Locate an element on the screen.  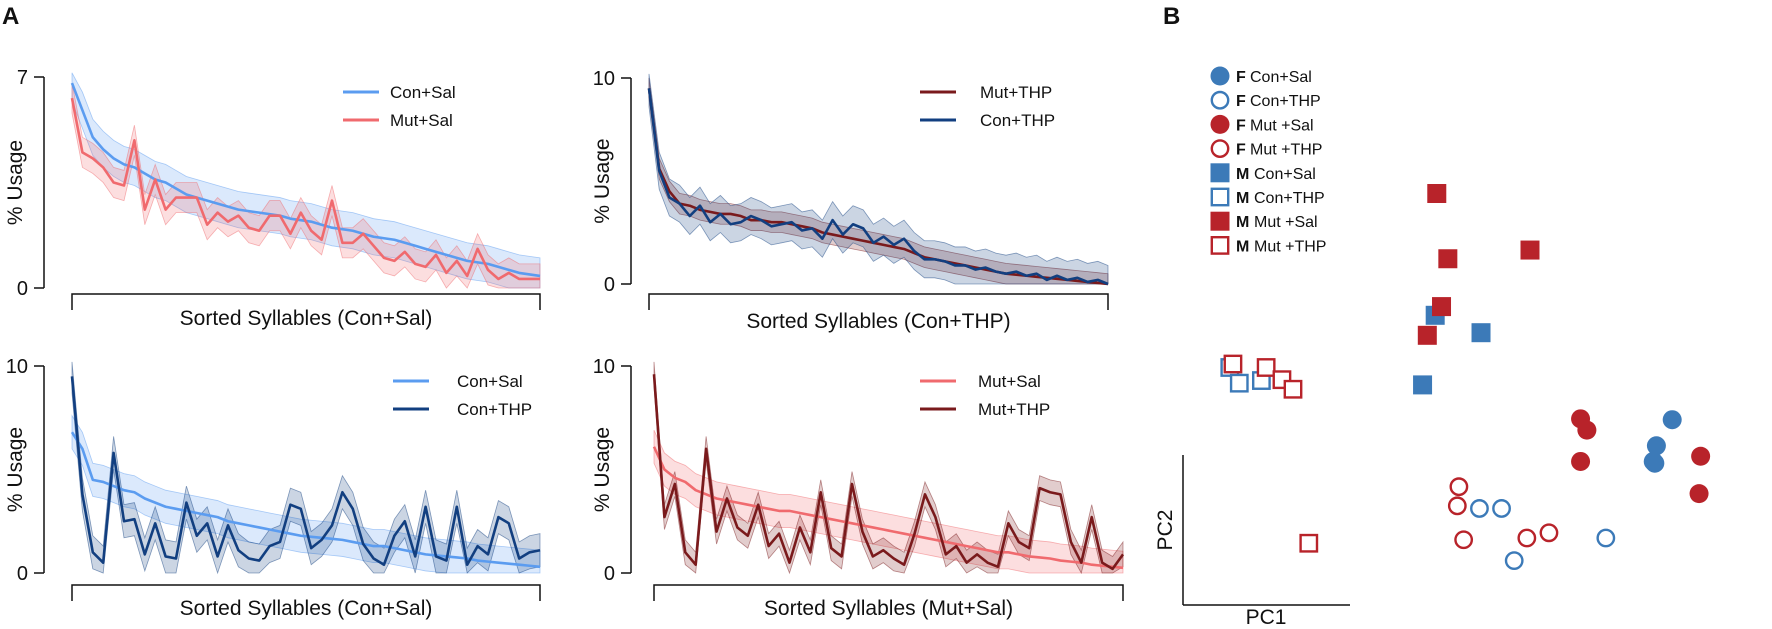
band-con-sal is located at coordinates (306, 494).